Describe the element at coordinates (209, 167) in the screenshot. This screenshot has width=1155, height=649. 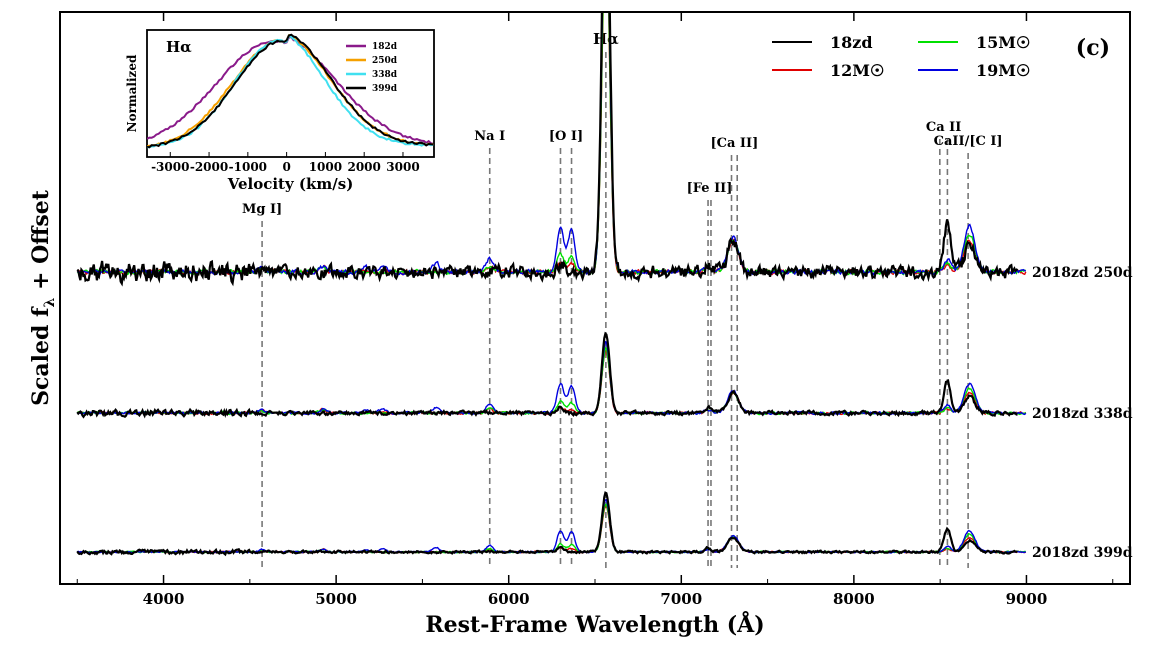
I see `inset-x-tick-label: -2000` at that location.